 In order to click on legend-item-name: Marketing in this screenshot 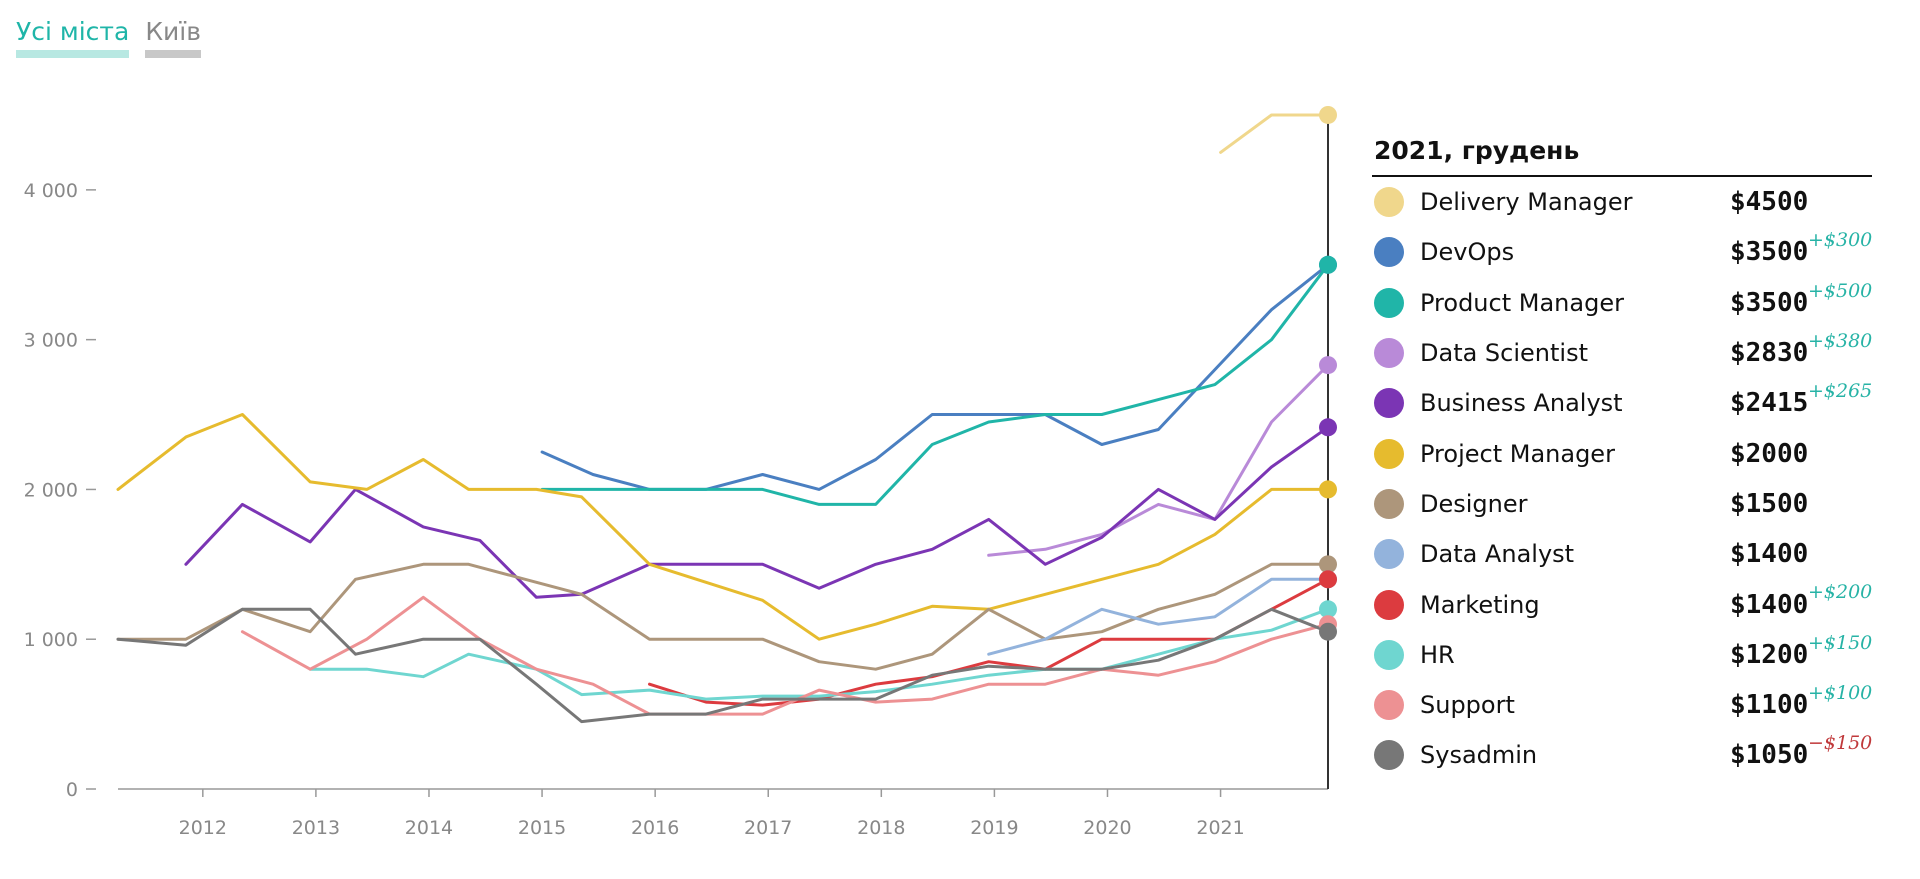, I will do `click(1480, 604)`.